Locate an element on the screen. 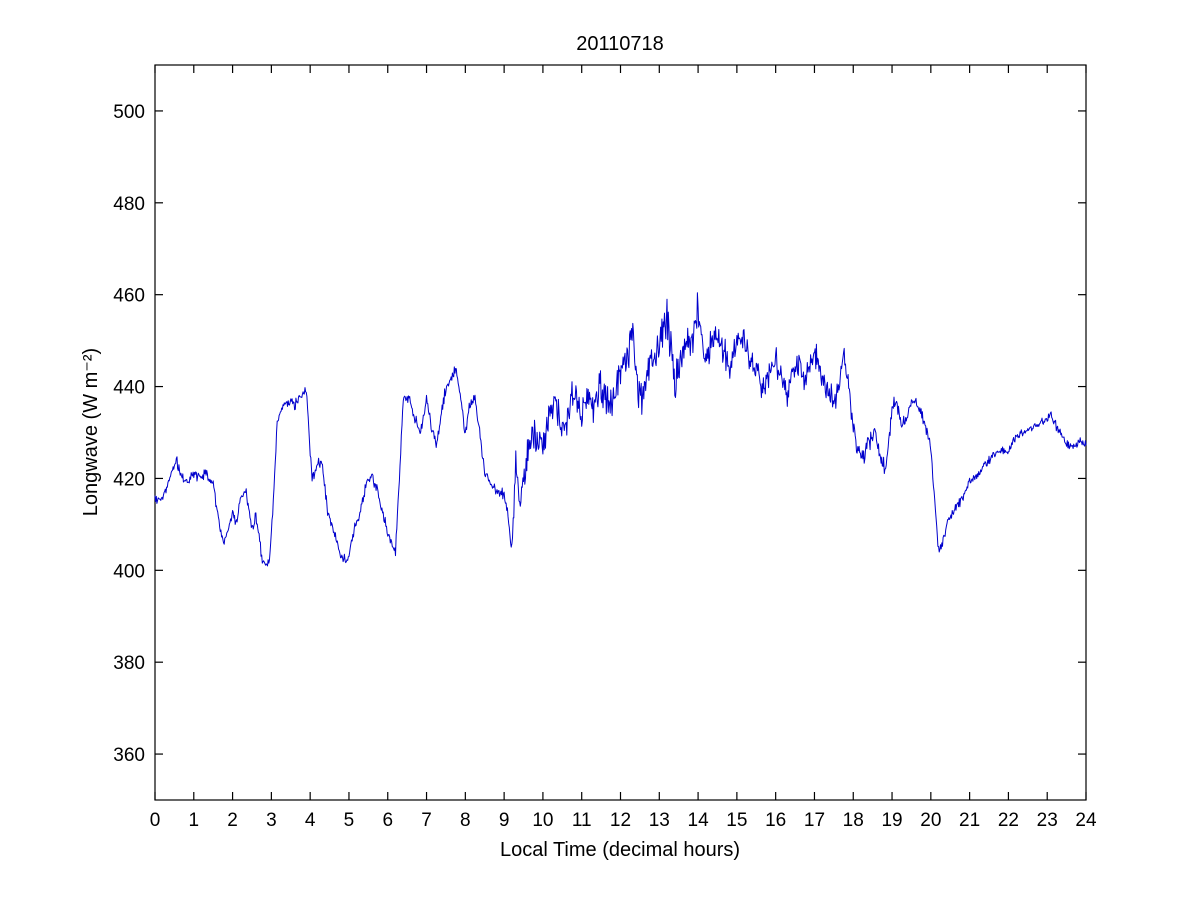  x-tick-label: 16 is located at coordinates (775, 820).